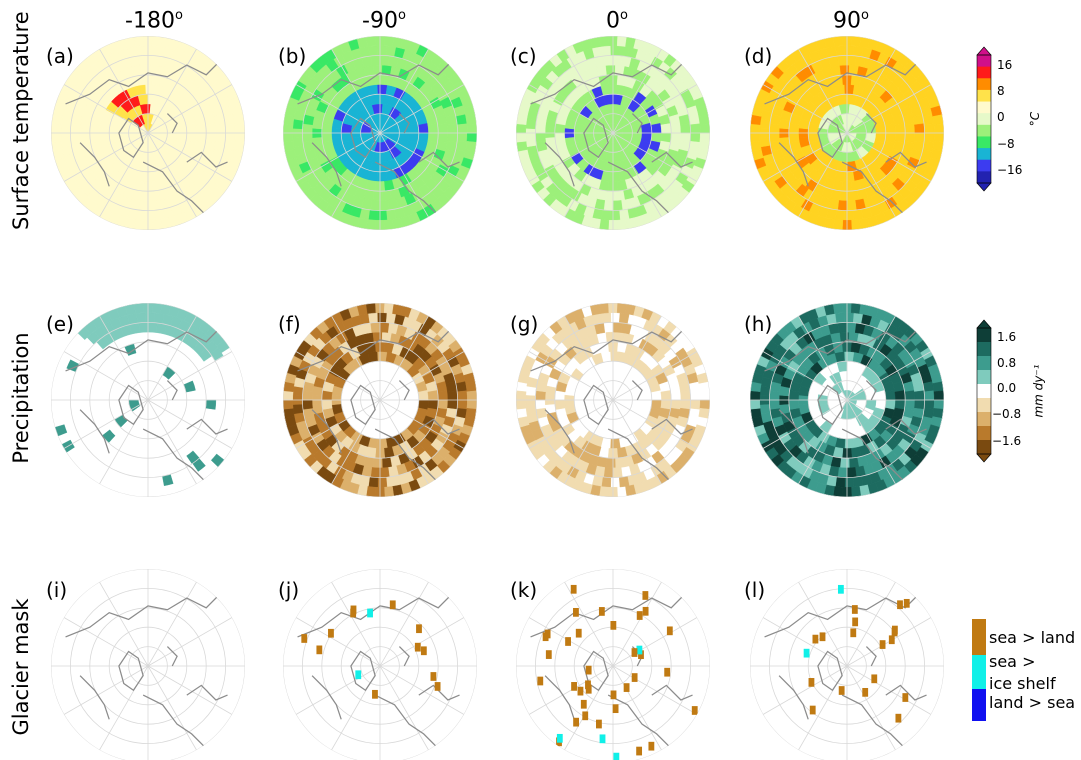 Image resolution: width=1081 pixels, height=760 pixels. What do you see at coordinates (984, 391) in the screenshot?
I see `precipitation-colorbar-frame` at bounding box center [984, 391].